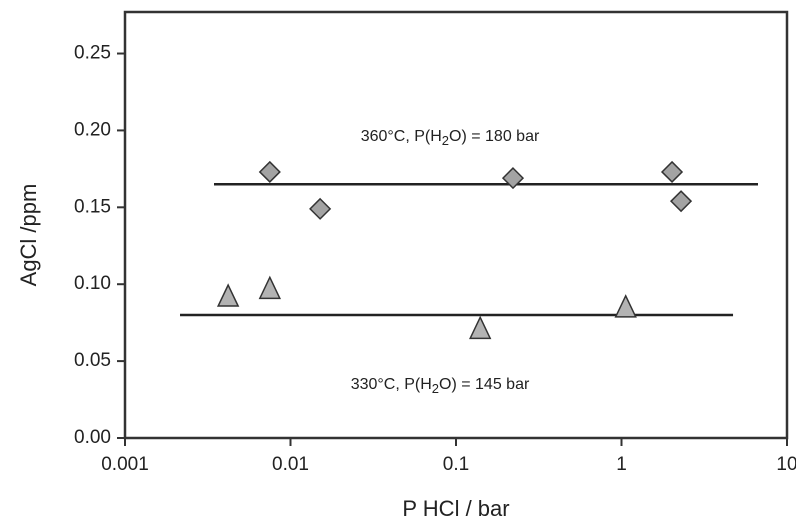 Image resolution: width=796 pixels, height=526 pixels. What do you see at coordinates (92, 437) in the screenshot?
I see `y-tick-label: 0.00` at bounding box center [92, 437].